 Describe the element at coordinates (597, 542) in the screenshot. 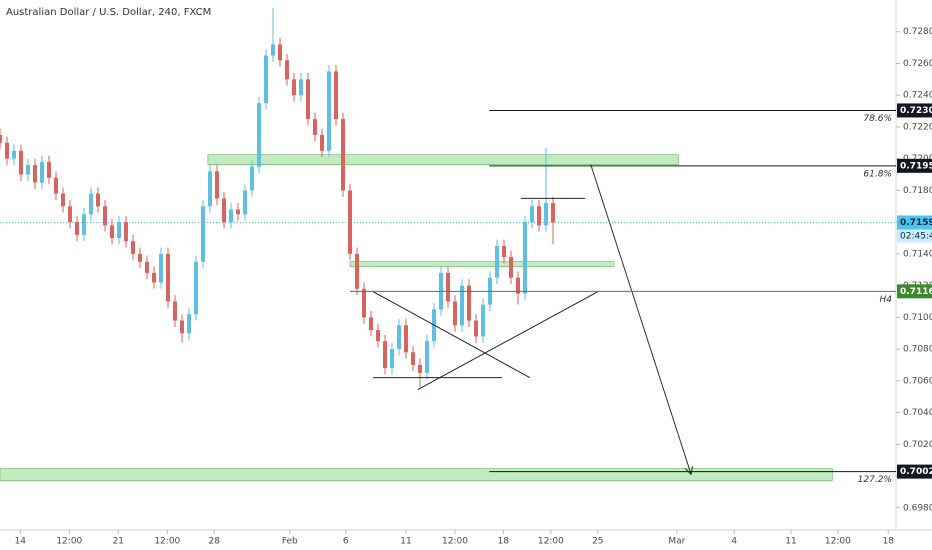

I see `x-tick-label: 25` at that location.